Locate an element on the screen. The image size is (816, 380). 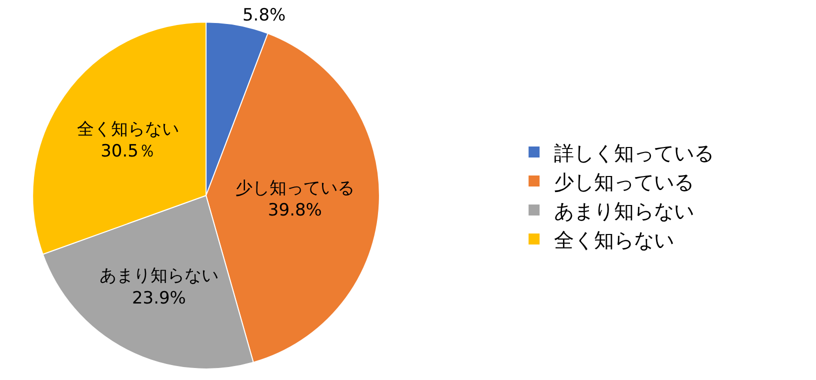
data-label: 5.8% is located at coordinates (264, 15).